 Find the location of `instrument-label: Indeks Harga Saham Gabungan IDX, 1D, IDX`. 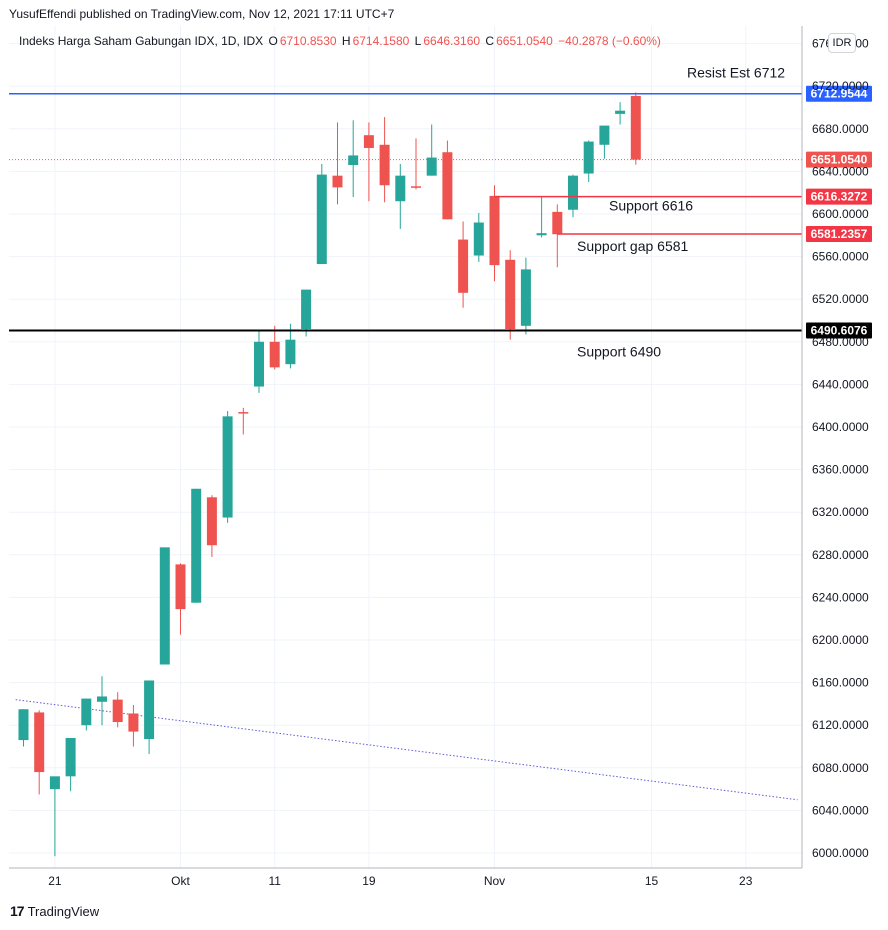

instrument-label: Indeks Harga Saham Gabungan IDX, 1D, IDX is located at coordinates (141, 41).